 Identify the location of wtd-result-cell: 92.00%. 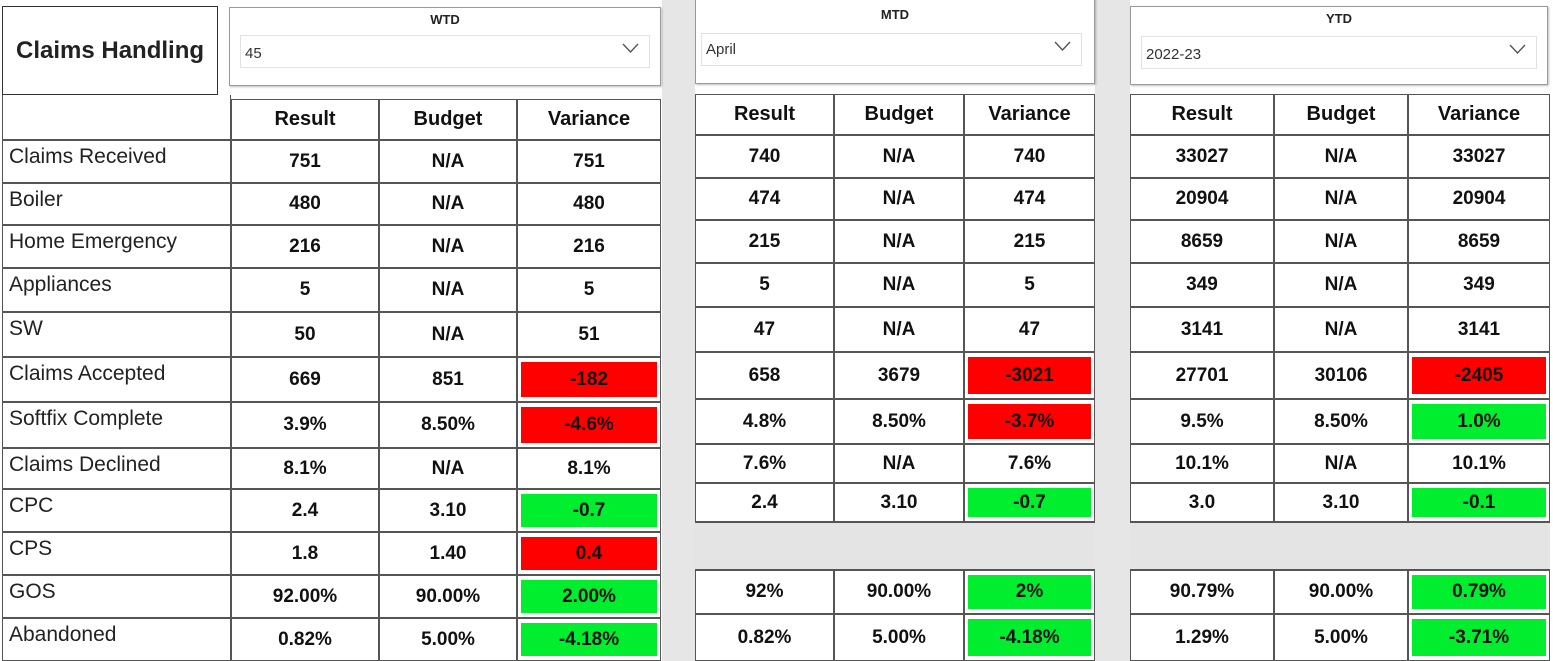
(305, 596).